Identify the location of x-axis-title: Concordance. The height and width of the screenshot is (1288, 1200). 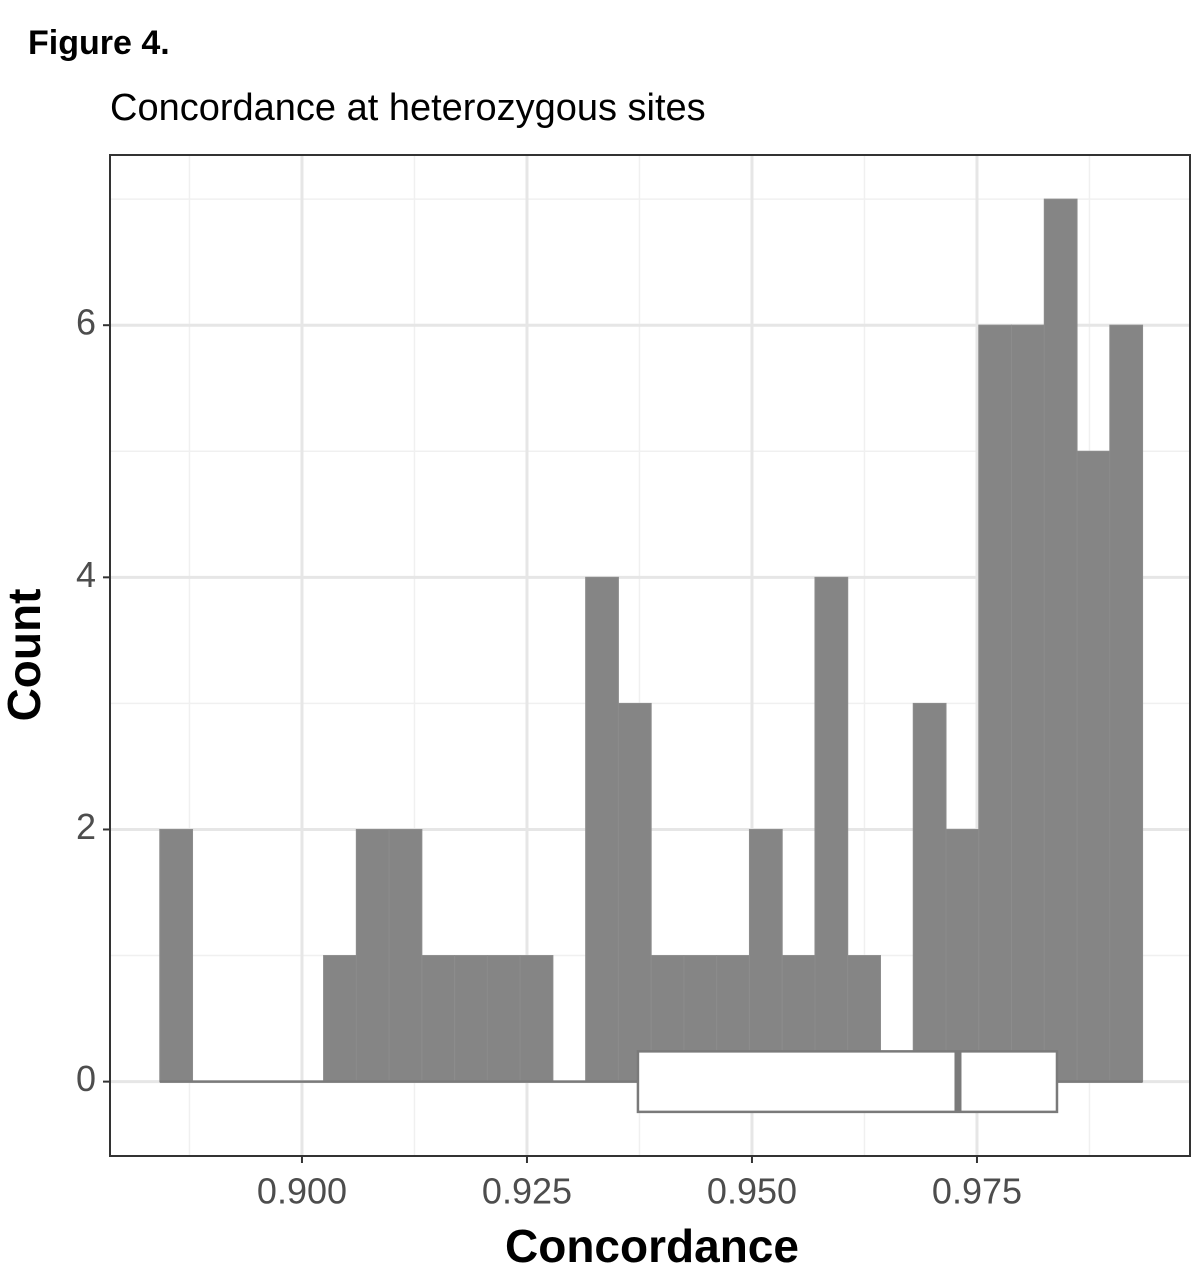
(652, 1246).